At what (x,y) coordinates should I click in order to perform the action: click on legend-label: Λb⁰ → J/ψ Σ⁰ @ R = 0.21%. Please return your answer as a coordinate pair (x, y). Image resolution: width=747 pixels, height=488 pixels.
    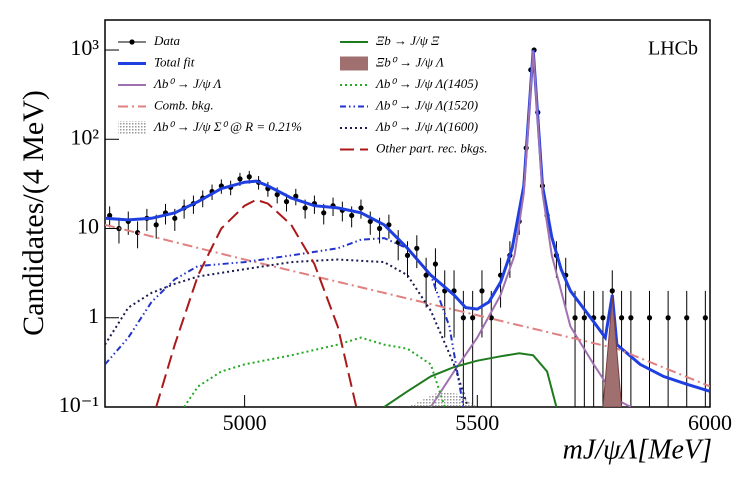
    Looking at the image, I should click on (227, 126).